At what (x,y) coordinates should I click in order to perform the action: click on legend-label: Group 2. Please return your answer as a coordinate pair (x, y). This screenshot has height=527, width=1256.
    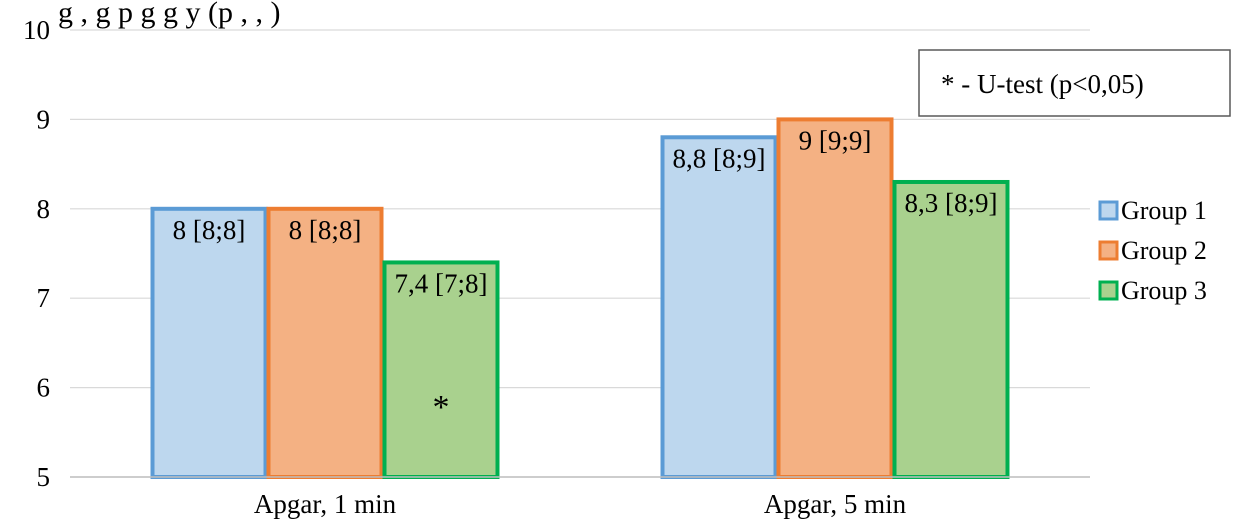
    Looking at the image, I should click on (1164, 250).